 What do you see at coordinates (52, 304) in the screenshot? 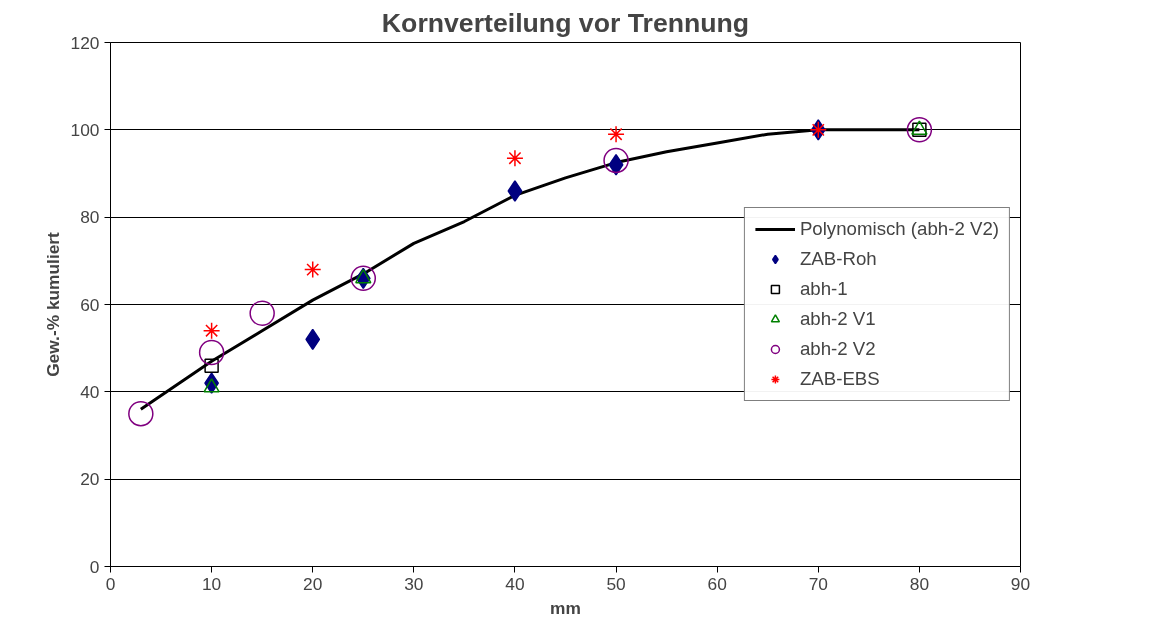
I see `y-axis-title: Gew.-% kumuliert` at bounding box center [52, 304].